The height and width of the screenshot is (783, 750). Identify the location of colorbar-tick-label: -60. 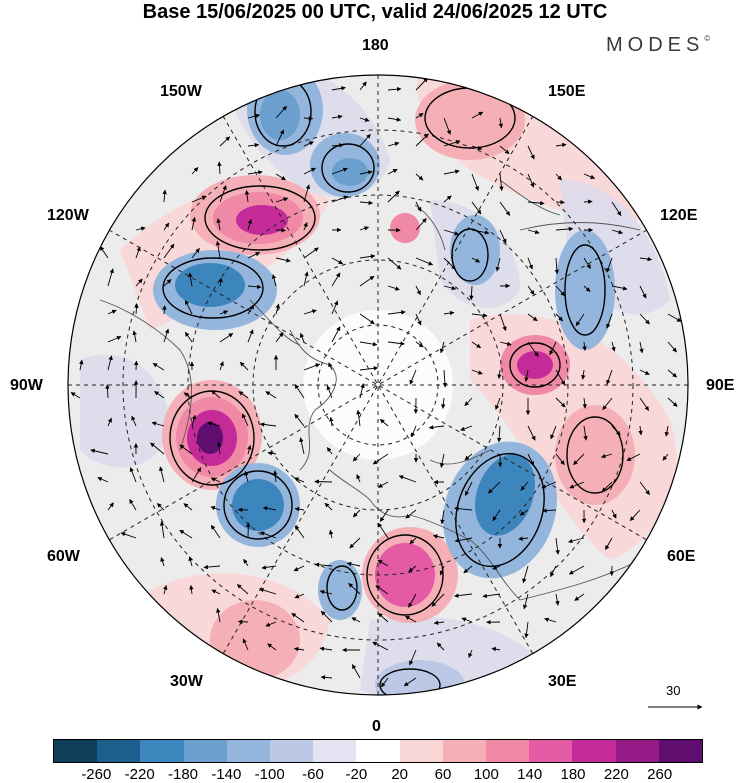
(313, 774).